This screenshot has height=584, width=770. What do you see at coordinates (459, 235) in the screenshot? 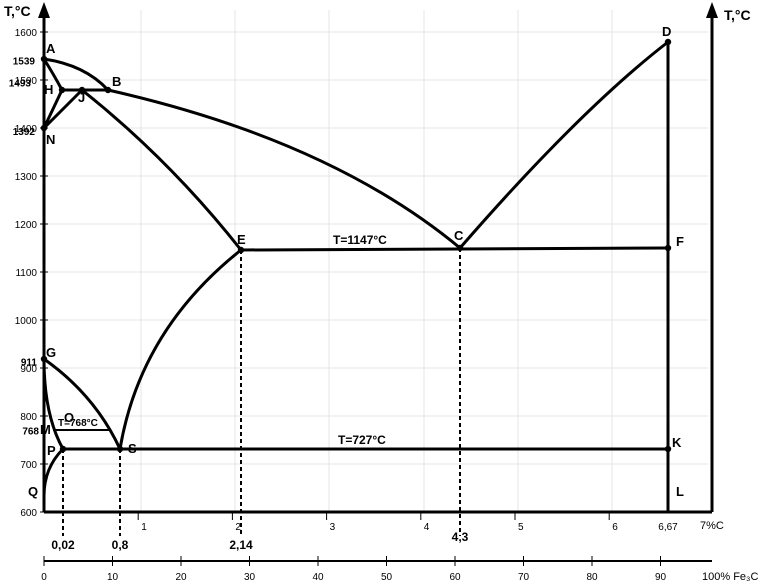
I see `point-c-label: C` at bounding box center [459, 235].